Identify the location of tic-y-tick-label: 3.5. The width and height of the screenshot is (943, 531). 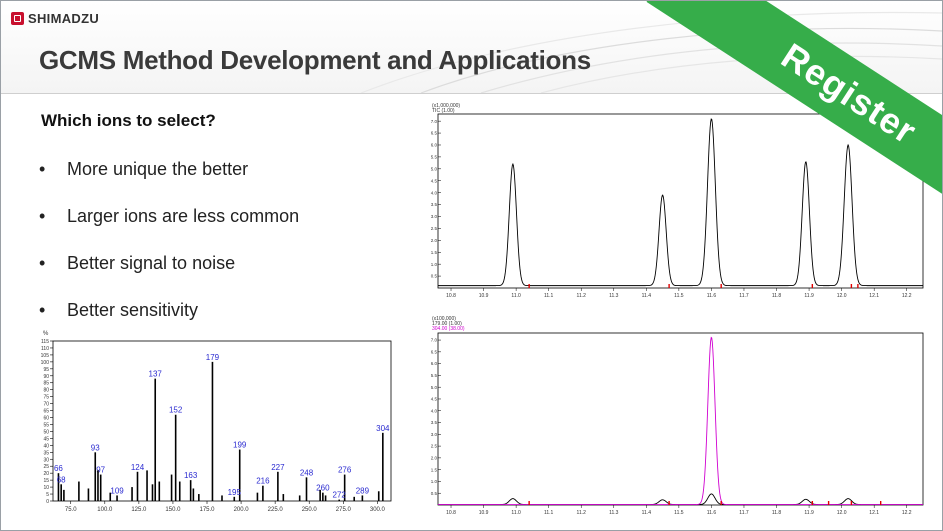
(434, 204).